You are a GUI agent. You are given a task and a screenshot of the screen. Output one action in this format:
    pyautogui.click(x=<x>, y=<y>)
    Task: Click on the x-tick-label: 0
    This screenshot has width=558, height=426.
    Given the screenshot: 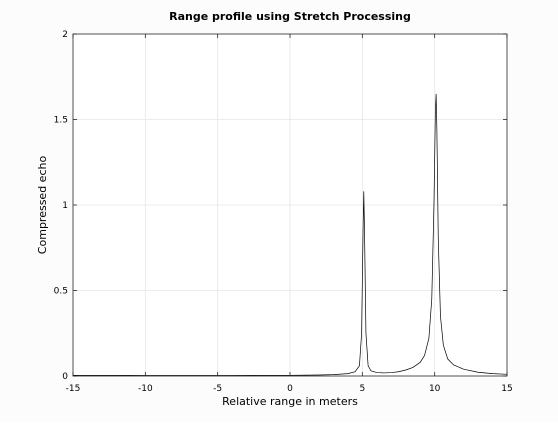 What is the action you would take?
    pyautogui.click(x=290, y=389)
    